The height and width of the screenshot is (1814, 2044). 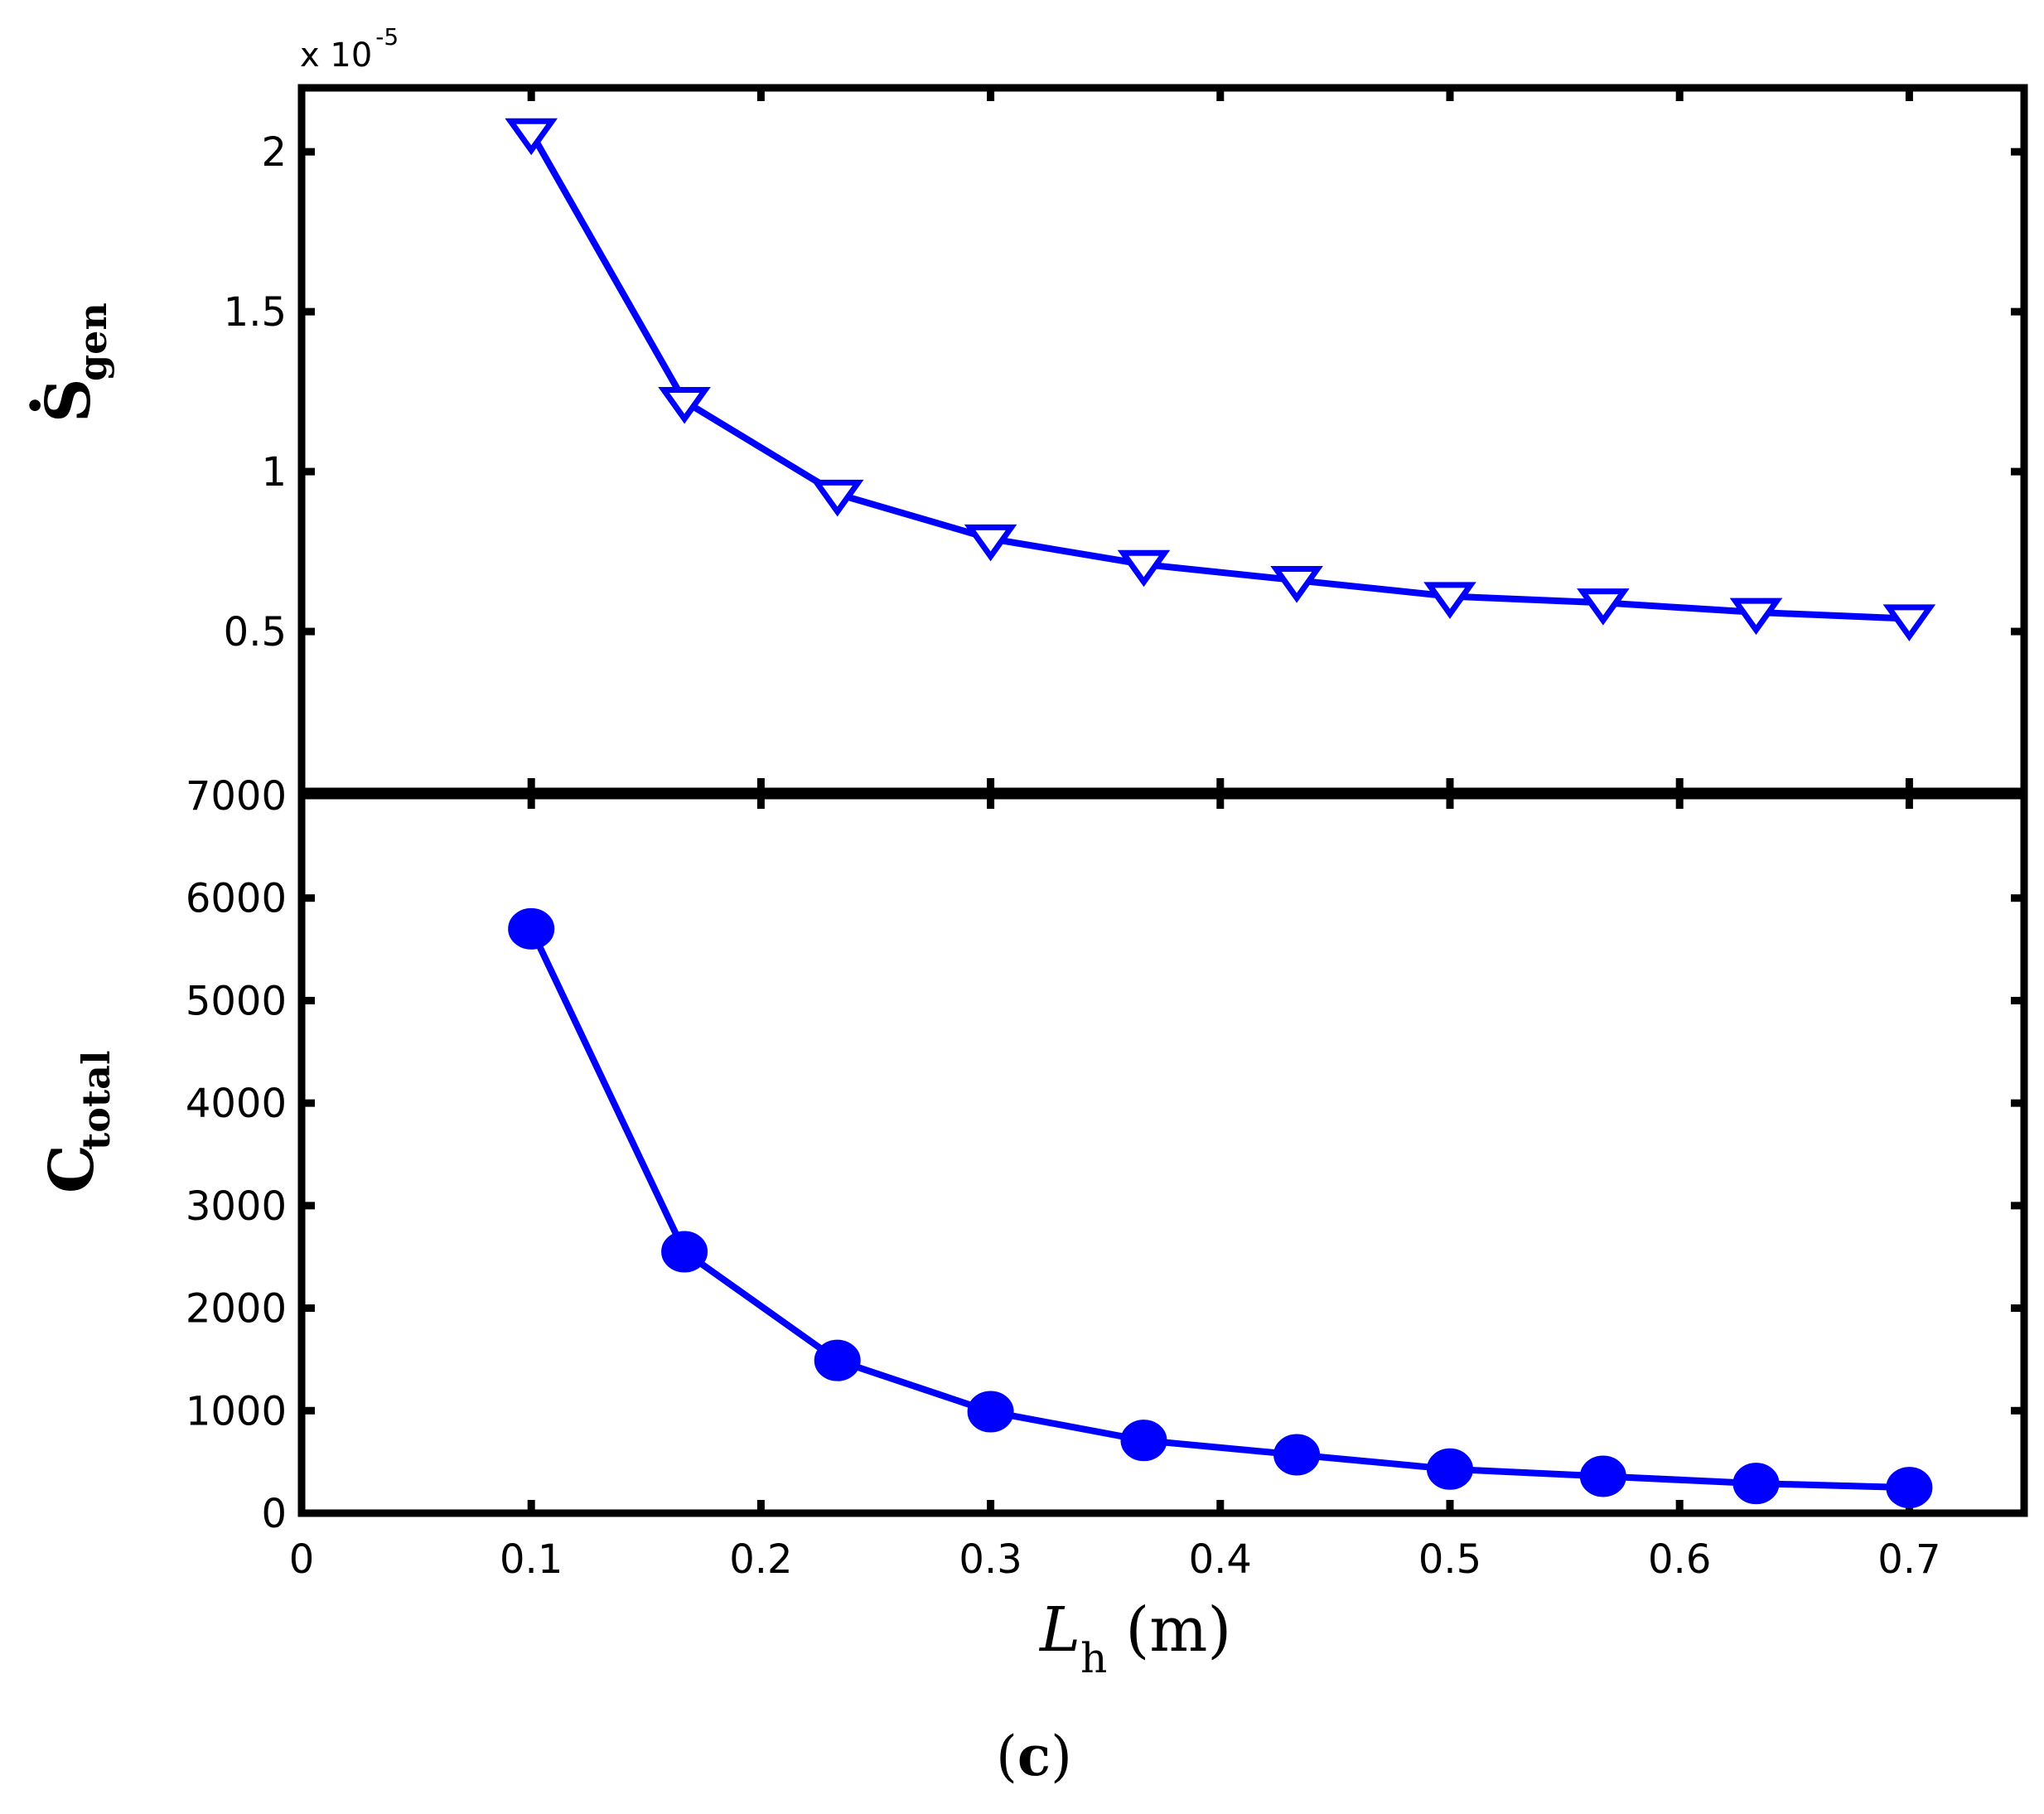 I want to click on y-tick-label: 2000, so click(x=236, y=1309).